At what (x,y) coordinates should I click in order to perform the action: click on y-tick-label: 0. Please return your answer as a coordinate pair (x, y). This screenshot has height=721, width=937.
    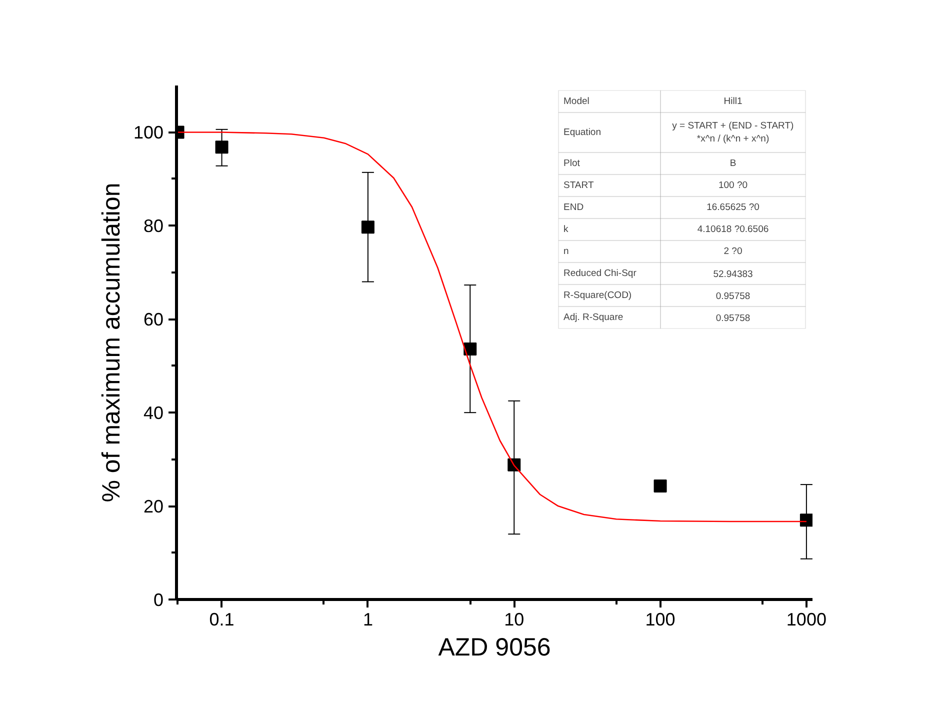
    Looking at the image, I should click on (158, 600).